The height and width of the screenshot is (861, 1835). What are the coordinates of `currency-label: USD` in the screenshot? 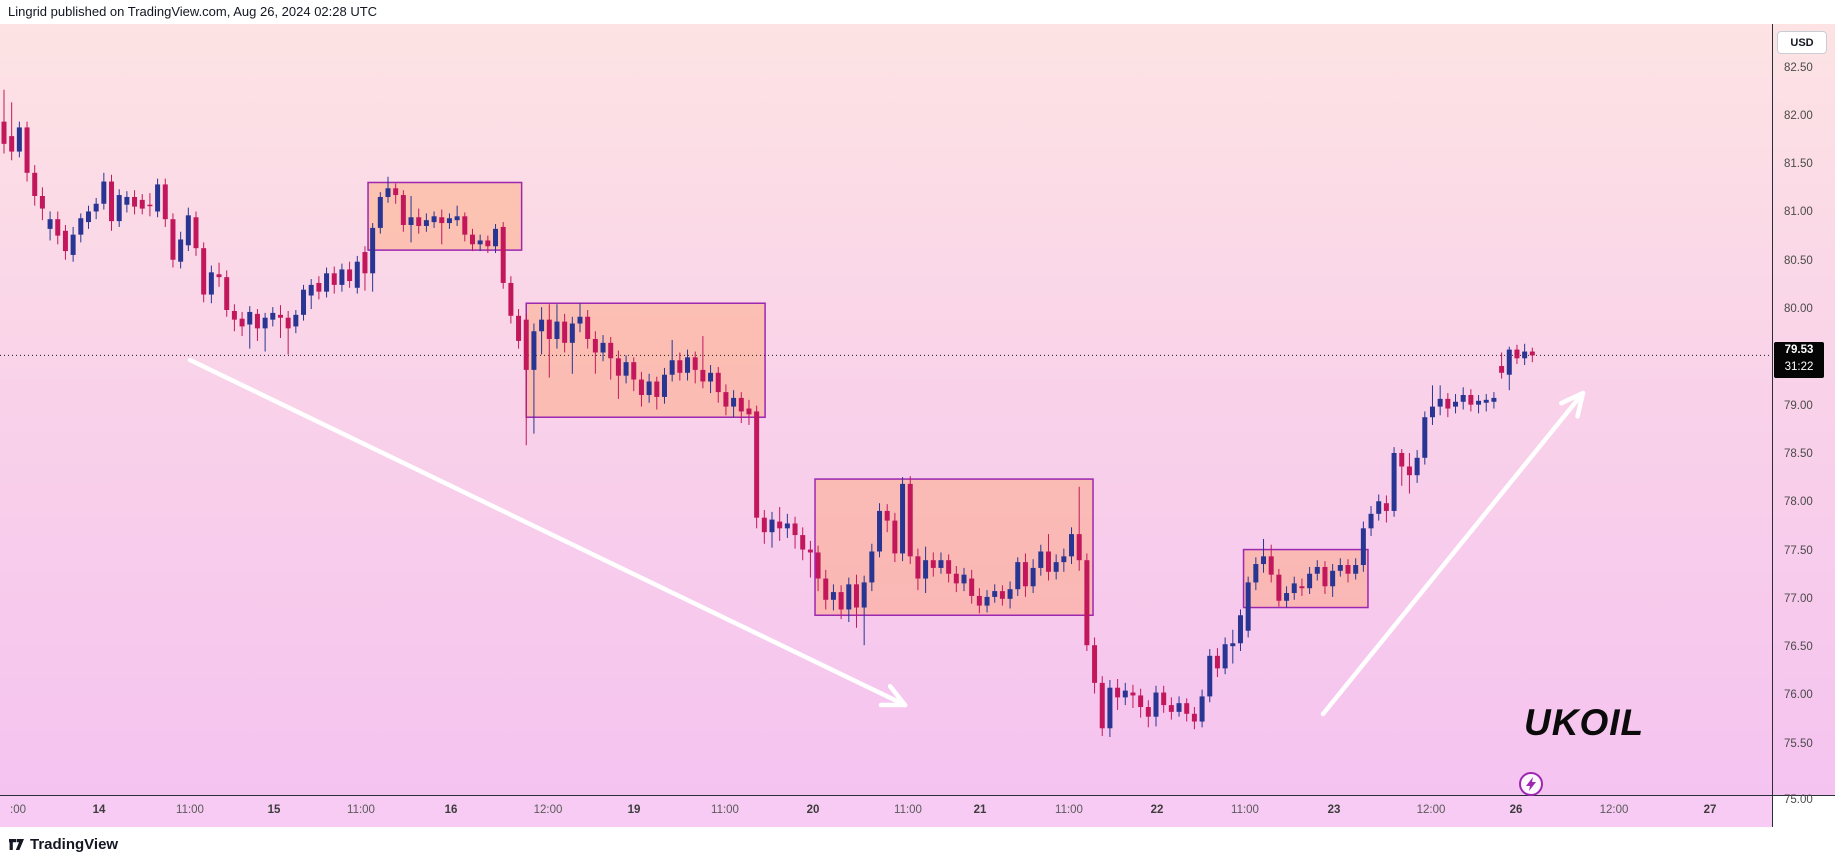 It's located at (1802, 42).